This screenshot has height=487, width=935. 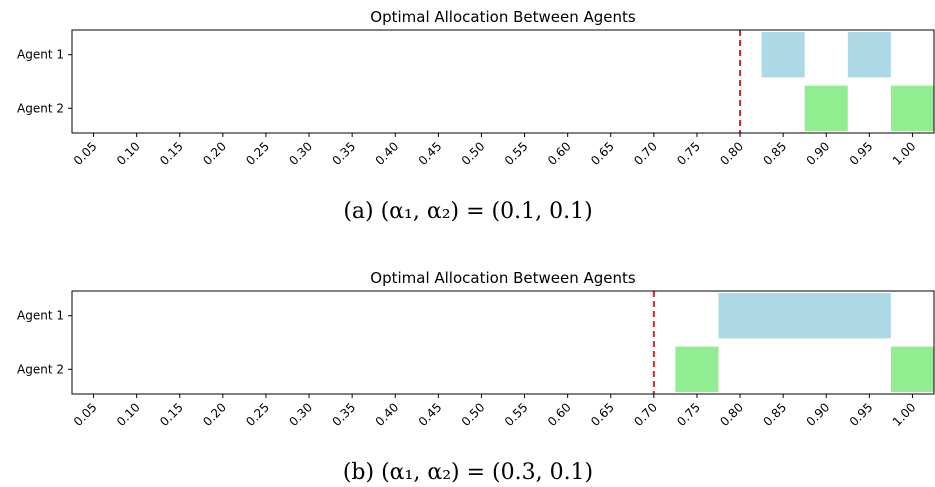 I want to click on figure-caption: (b) (α₁, α₂) = (0.3, 0.1), so click(x=468, y=472).